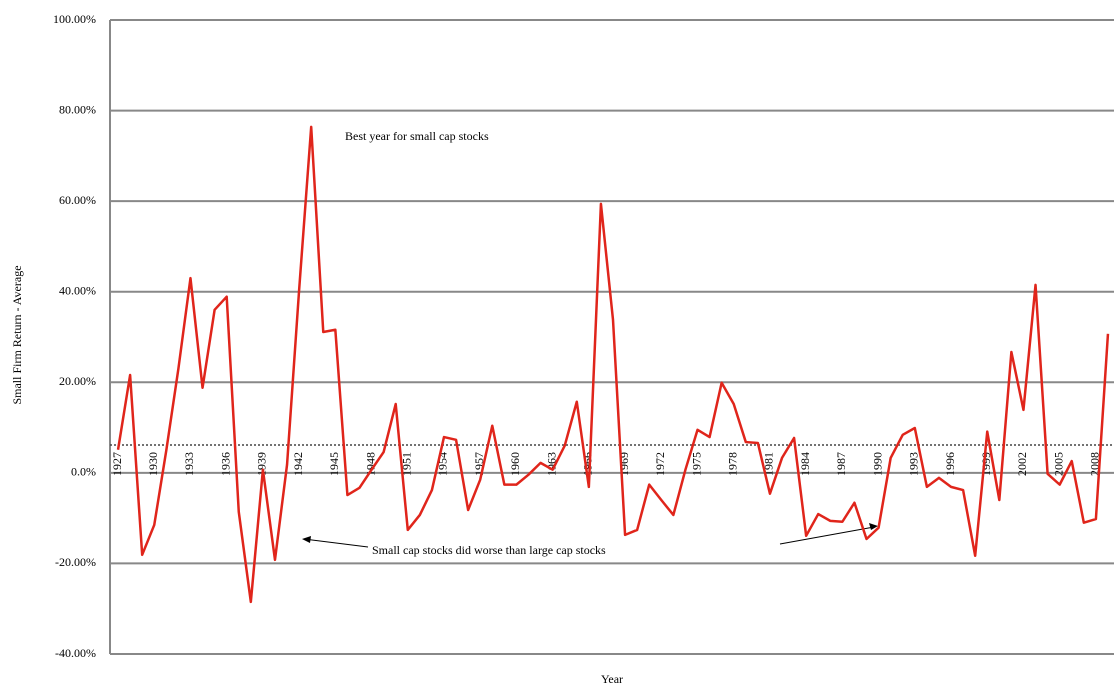 The image size is (1114, 688). What do you see at coordinates (74, 19) in the screenshot?
I see `y-tick-label: 100.00%` at bounding box center [74, 19].